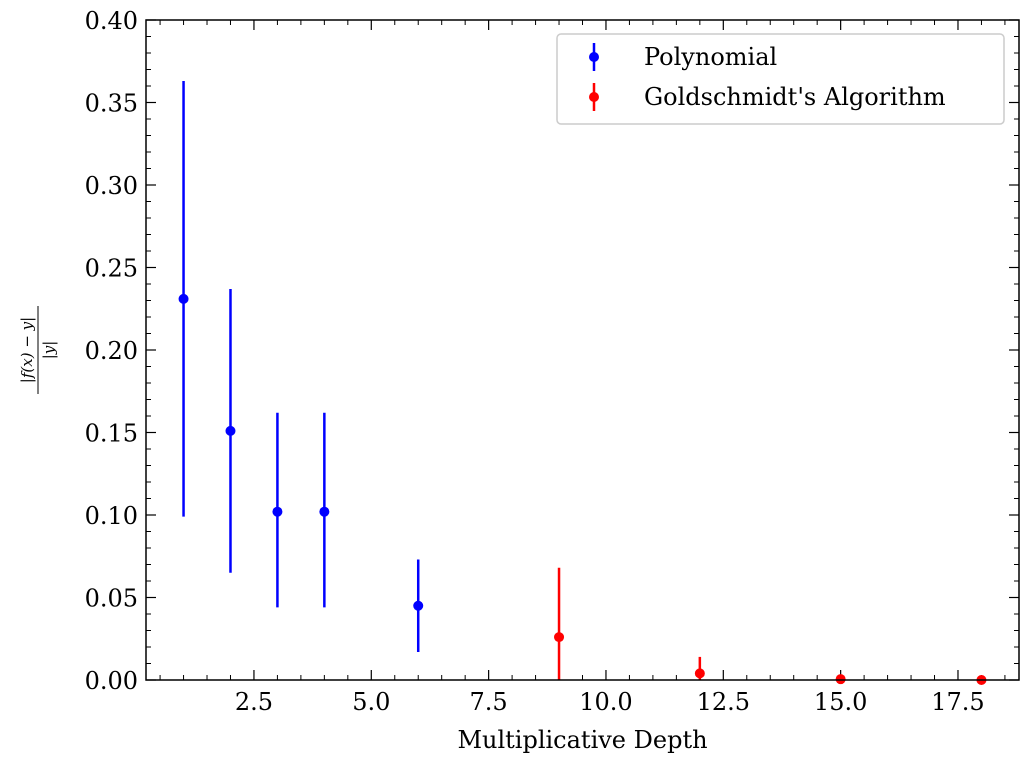  I want to click on x-tick-label: 12.5, so click(723, 702).